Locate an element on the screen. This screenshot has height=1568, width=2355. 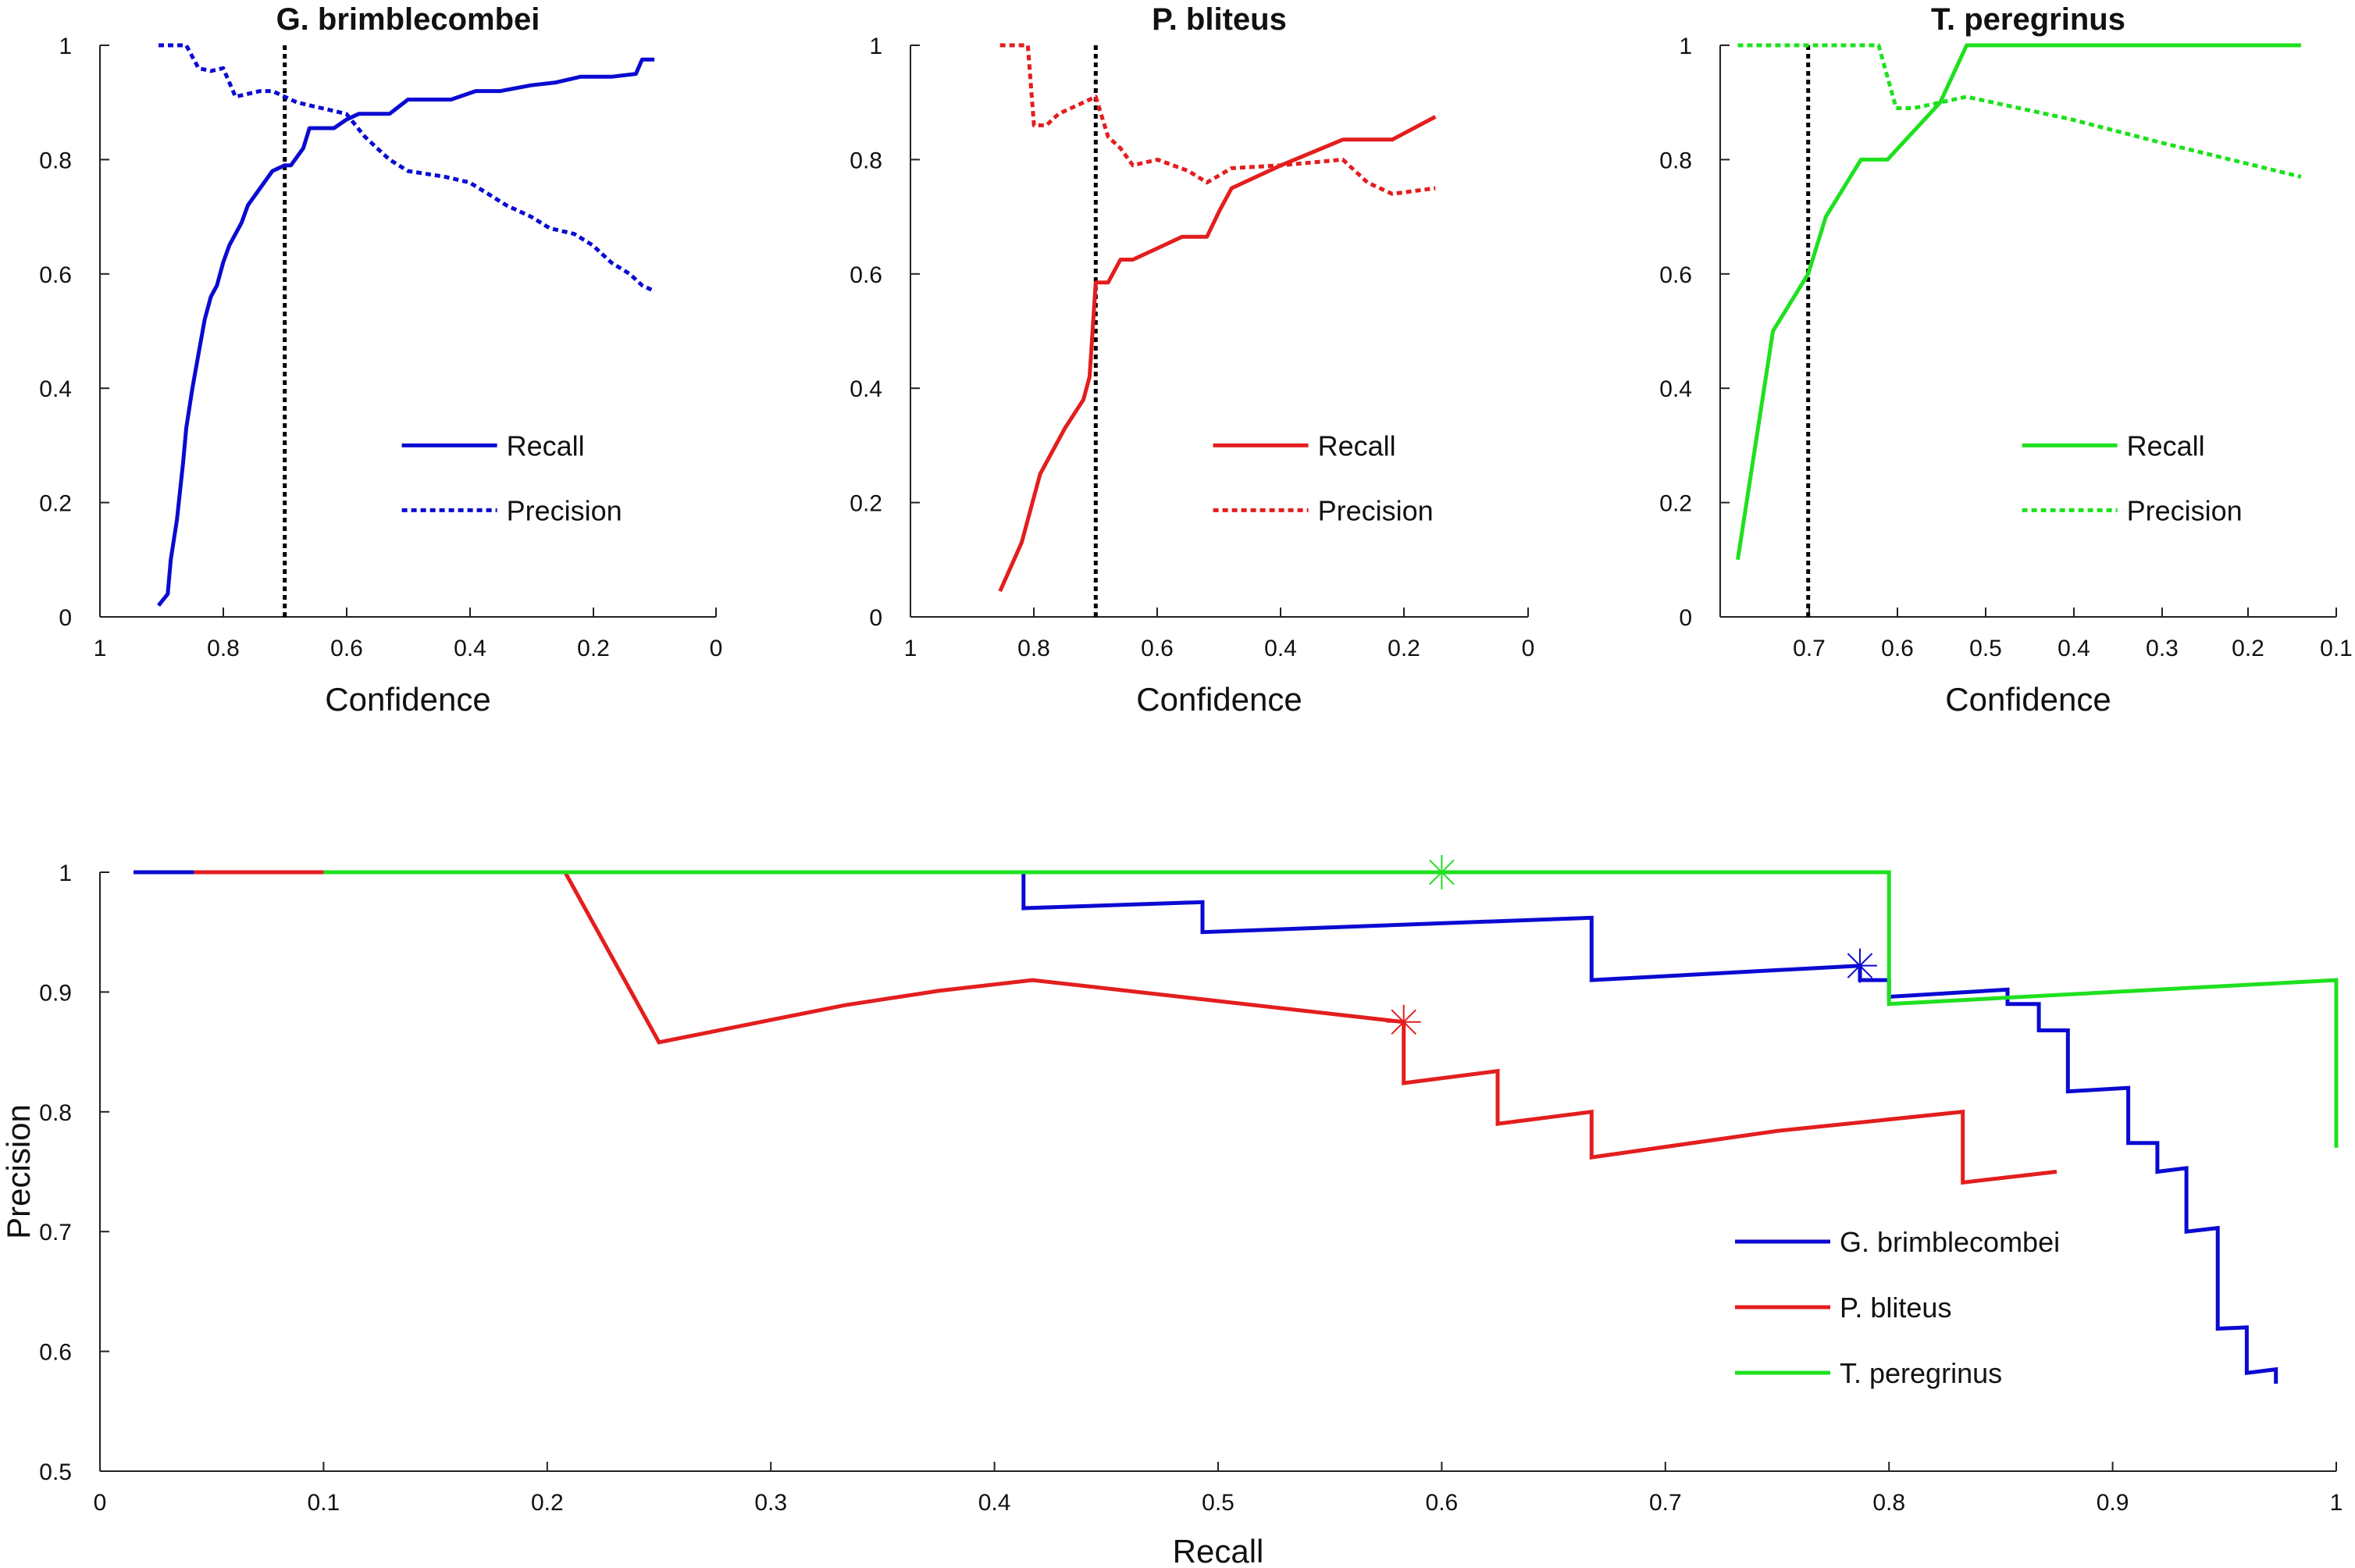
y-tick-label: 0.9 is located at coordinates (55, 993).